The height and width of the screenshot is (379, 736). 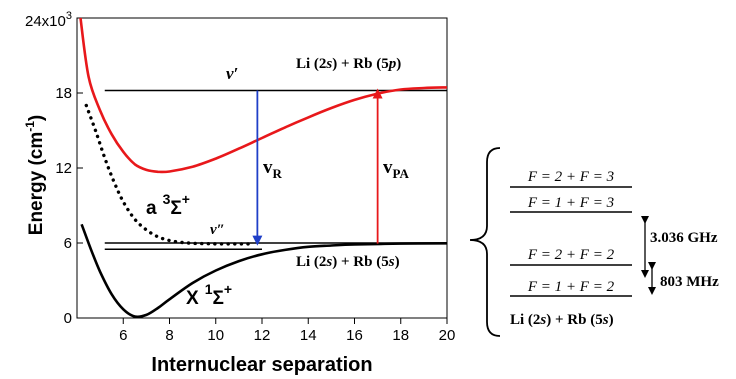 What do you see at coordinates (168, 205) in the screenshot?
I see `triplet-state-label: a 3Σ+` at bounding box center [168, 205].